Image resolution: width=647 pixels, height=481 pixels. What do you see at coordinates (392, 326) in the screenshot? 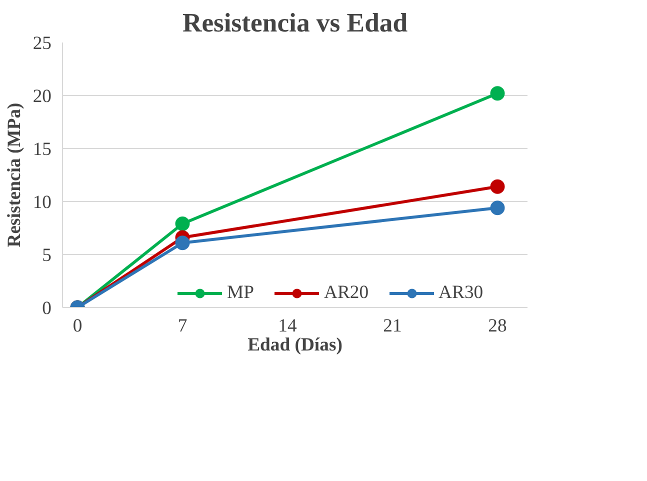
I see `x-tick-label: 21` at bounding box center [392, 326].